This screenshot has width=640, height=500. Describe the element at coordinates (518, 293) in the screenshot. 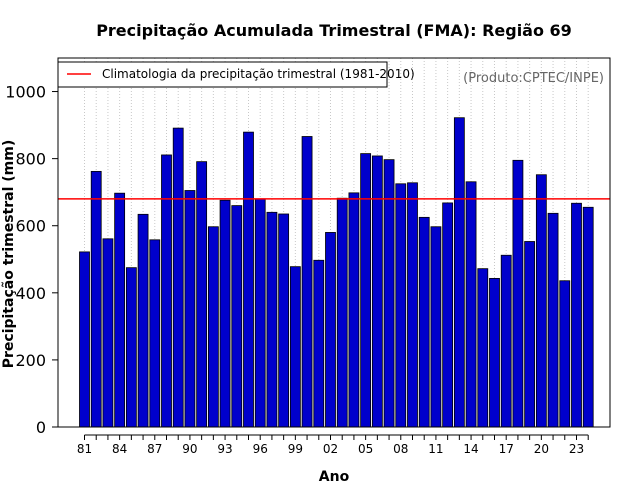

I see `bar-2018` at that location.